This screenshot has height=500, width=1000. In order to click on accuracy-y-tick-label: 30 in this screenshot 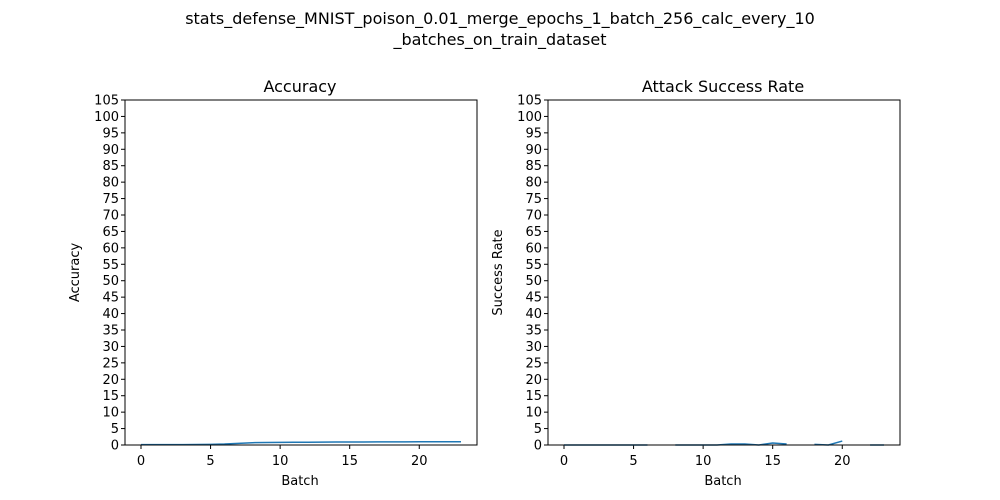, I will do `click(110, 347)`.